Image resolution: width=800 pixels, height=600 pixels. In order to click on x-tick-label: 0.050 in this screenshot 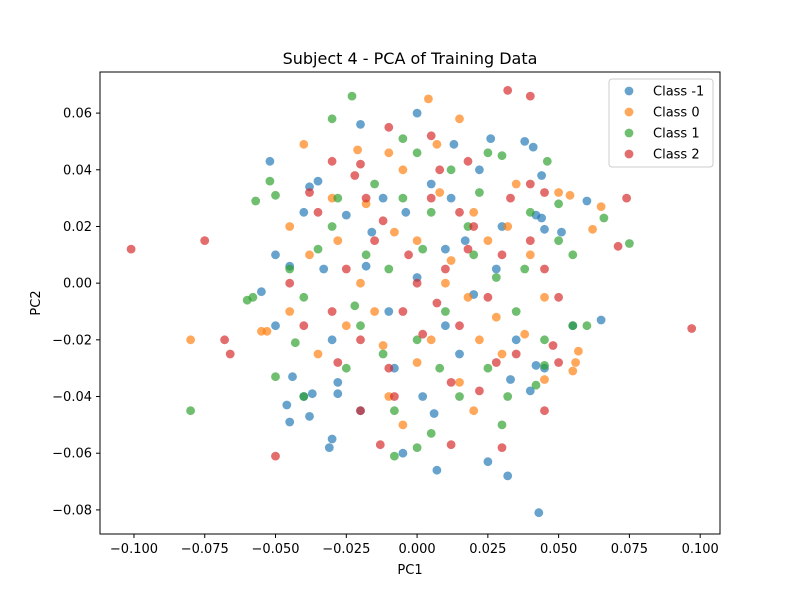, I will do `click(558, 549)`.